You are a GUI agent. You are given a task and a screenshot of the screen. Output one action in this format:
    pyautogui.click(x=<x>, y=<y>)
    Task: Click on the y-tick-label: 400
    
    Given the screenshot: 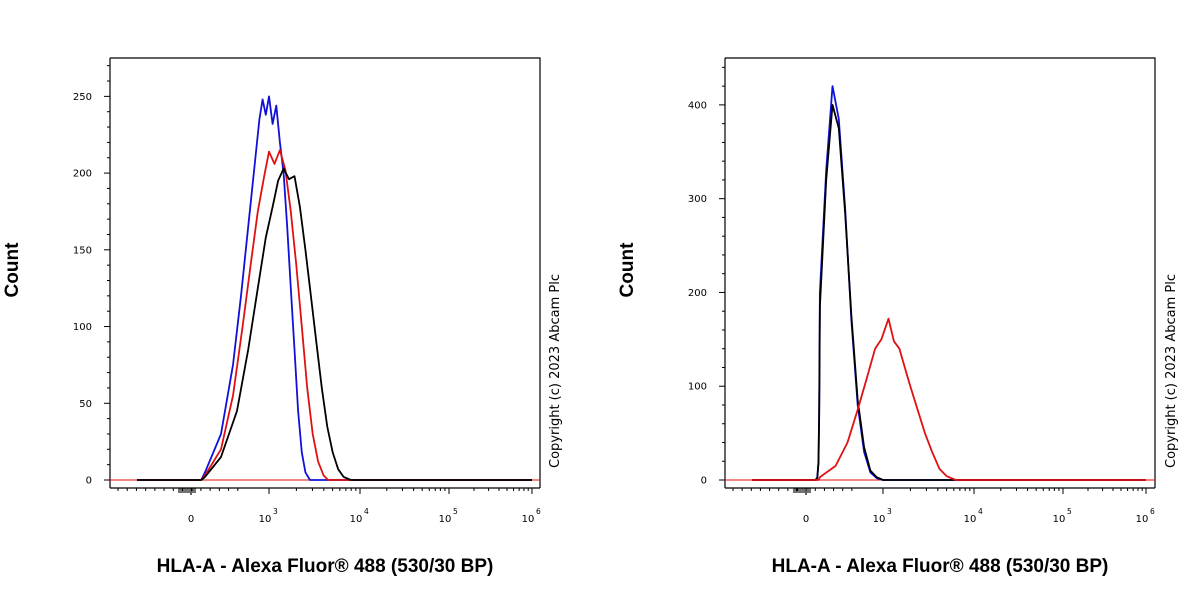 What is the action you would take?
    pyautogui.click(x=697, y=105)
    